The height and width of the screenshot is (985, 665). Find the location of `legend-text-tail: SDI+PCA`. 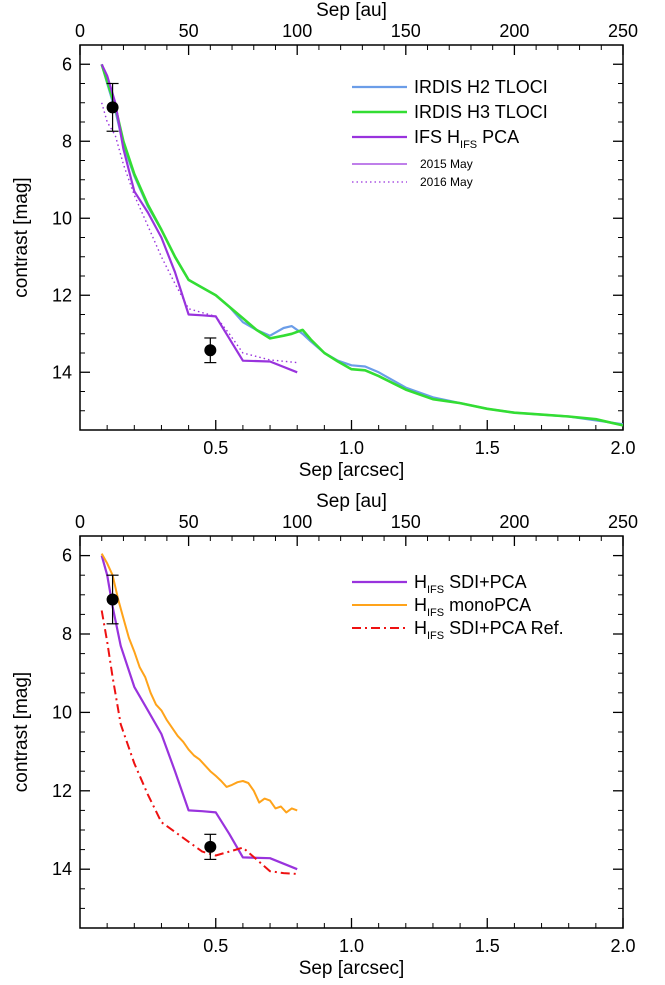

legend-text-tail: SDI+PCA is located at coordinates (485, 582).